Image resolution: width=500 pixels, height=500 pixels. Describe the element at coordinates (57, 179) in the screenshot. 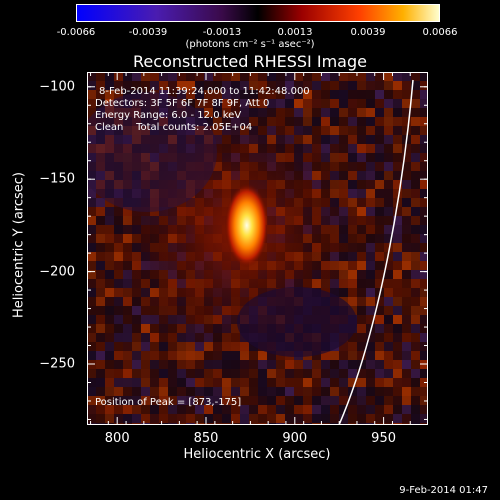

I see `y-tick-label: −150` at that location.